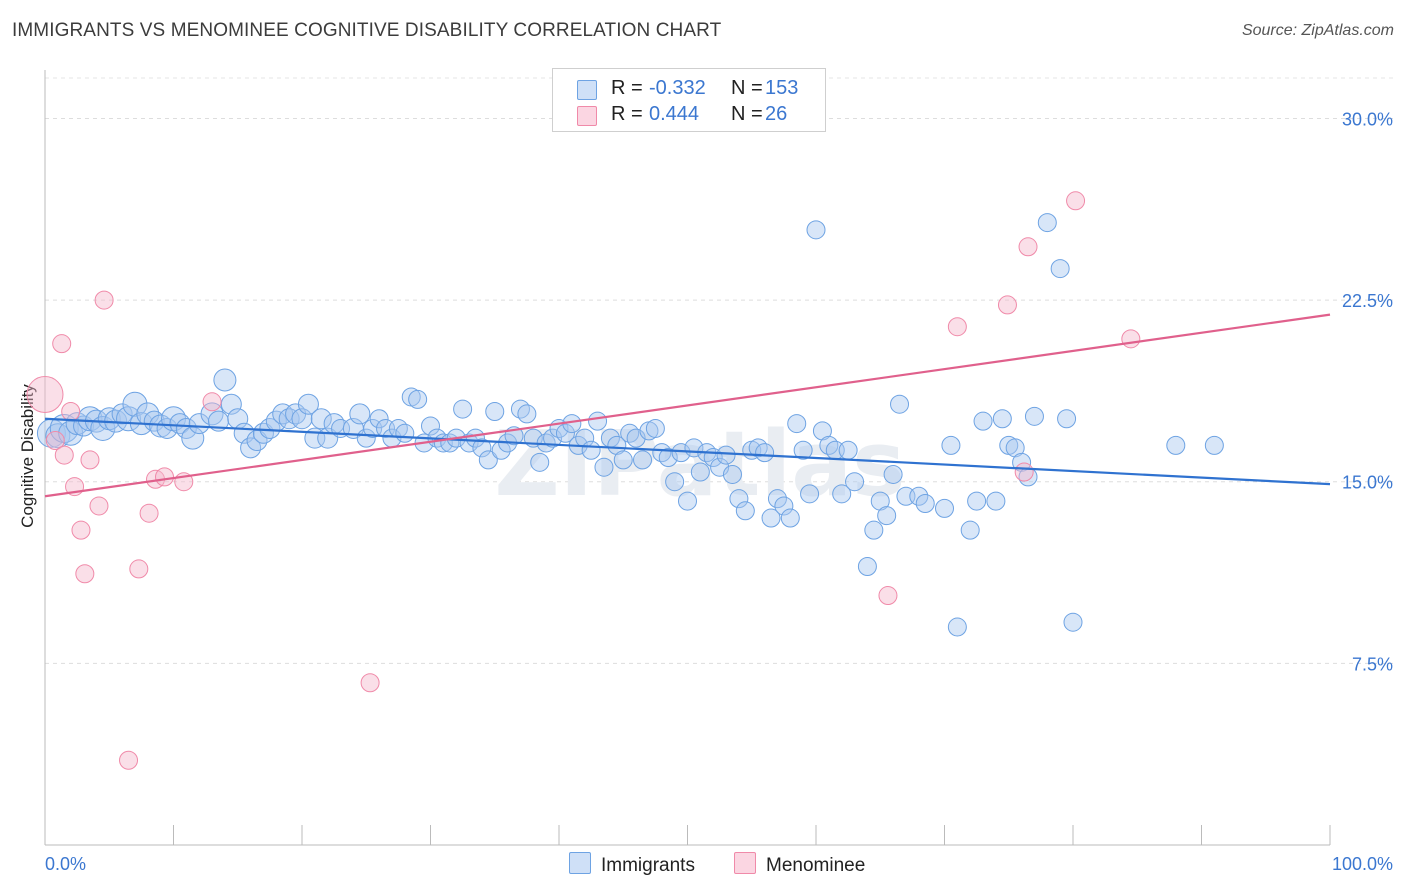 This screenshot has width=1406, height=892. I want to click on n-value: 26, so click(776, 114).